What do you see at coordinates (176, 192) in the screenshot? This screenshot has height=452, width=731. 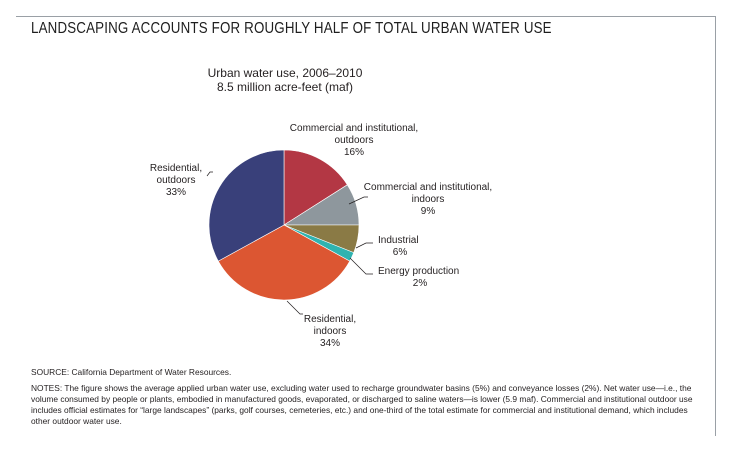 I see `slice-value: 33%` at bounding box center [176, 192].